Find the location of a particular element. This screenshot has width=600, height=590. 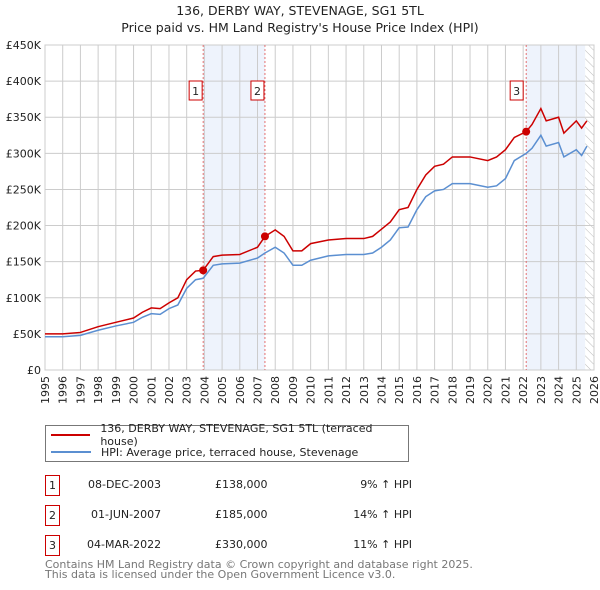

x-tick-label: 2023 is located at coordinates (541, 390).